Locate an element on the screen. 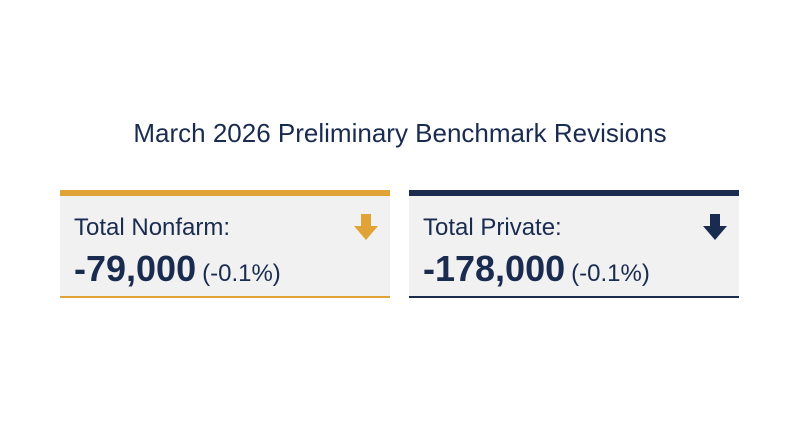  card-value-row: -79,000 (-0.1%) is located at coordinates (177, 269).